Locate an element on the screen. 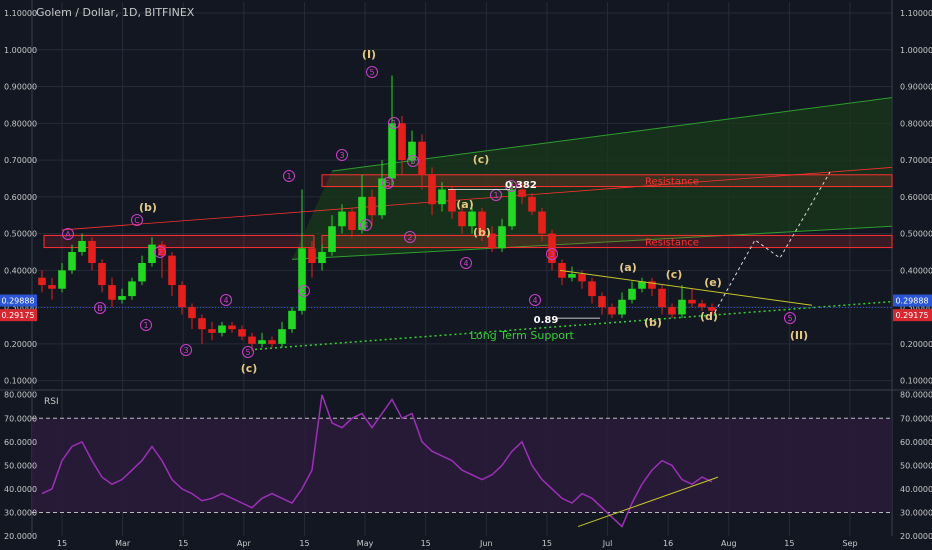 The width and height of the screenshot is (932, 550). rsi-y-tick-left: 30.0000 is located at coordinates (20, 512).